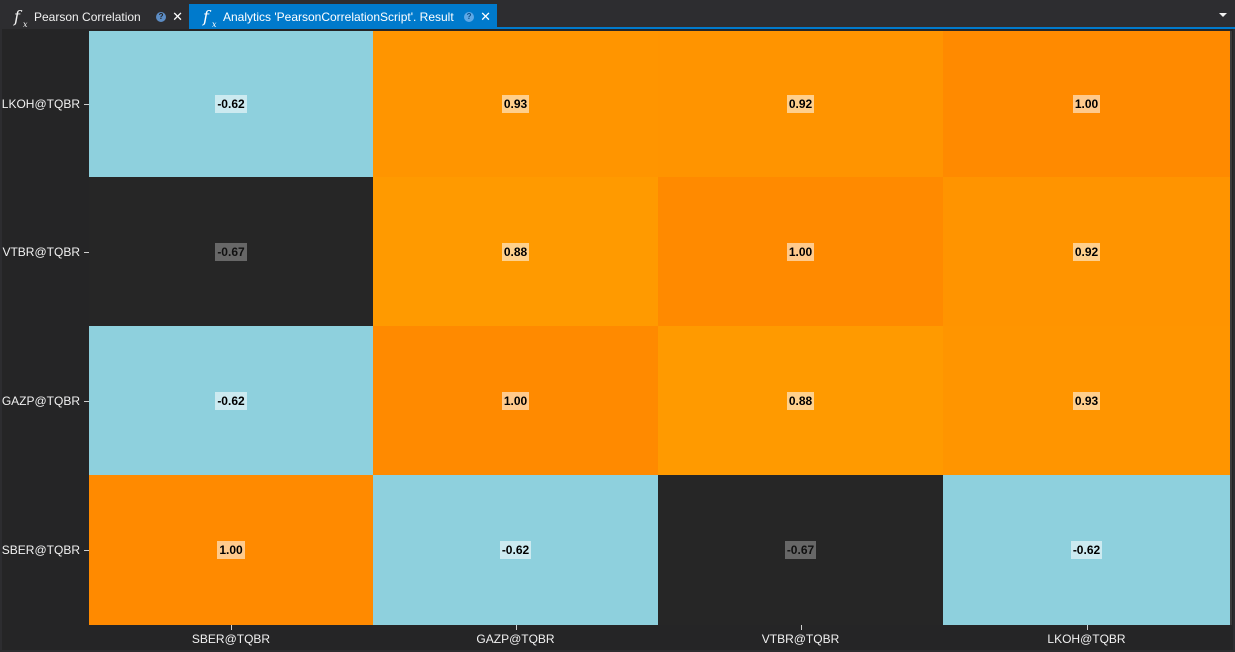 The width and height of the screenshot is (1235, 652). Describe the element at coordinates (40, 104) in the screenshot. I see `y-tick-label: LKOH@TQBR` at that location.